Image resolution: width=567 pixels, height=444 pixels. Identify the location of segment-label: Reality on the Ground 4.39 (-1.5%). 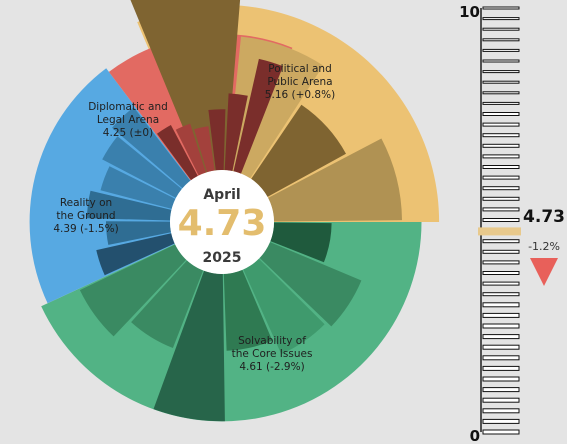
(85, 216).